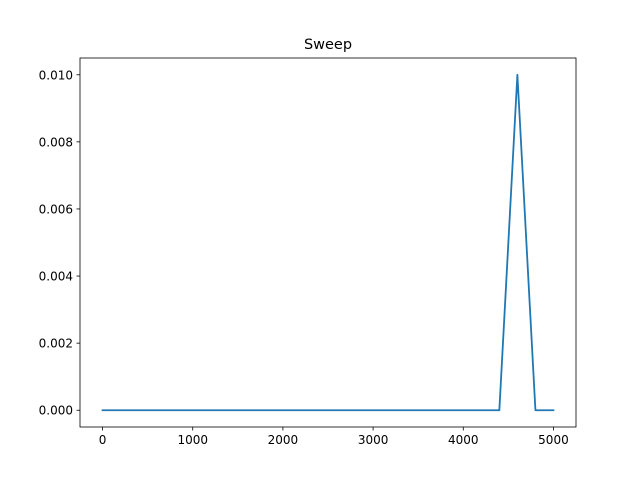 This screenshot has height=480, width=640. What do you see at coordinates (59, 243) in the screenshot?
I see `y-axis-ticks: 0.000 0.002 0.004 0.006 0.008 0.010` at bounding box center [59, 243].